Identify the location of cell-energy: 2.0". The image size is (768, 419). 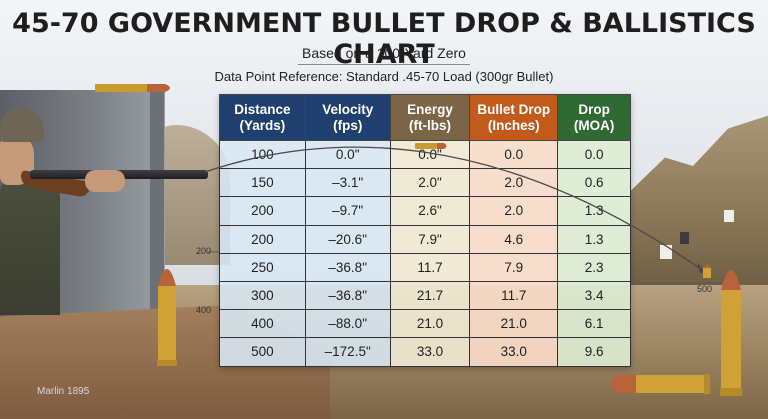
(430, 183).